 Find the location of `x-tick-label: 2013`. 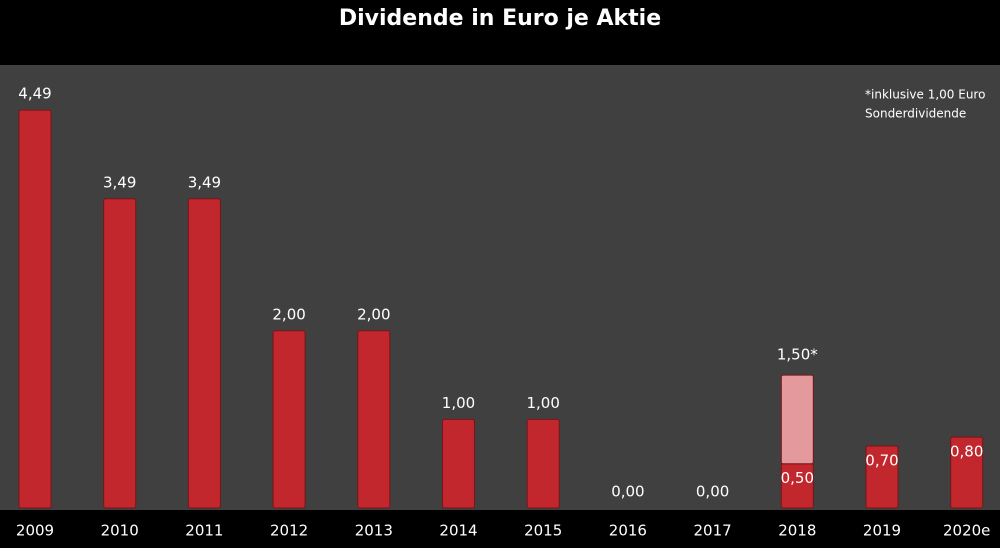

x-tick-label: 2013 is located at coordinates (374, 531).